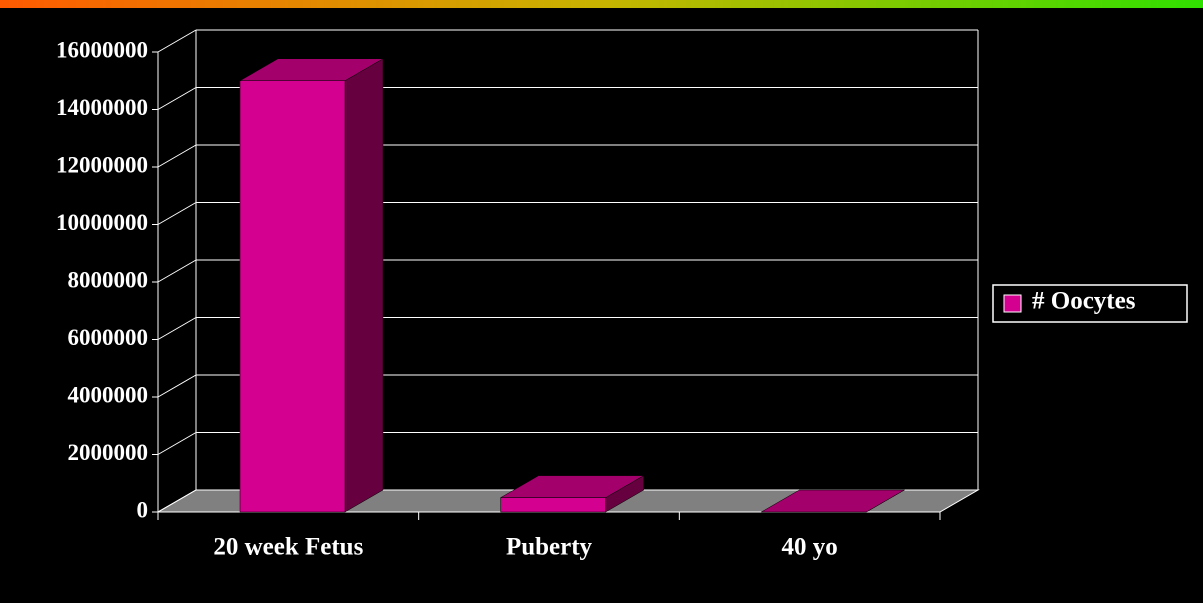 The height and width of the screenshot is (603, 1203). What do you see at coordinates (102, 164) in the screenshot?
I see `y-tick-label: 12000000` at bounding box center [102, 164].